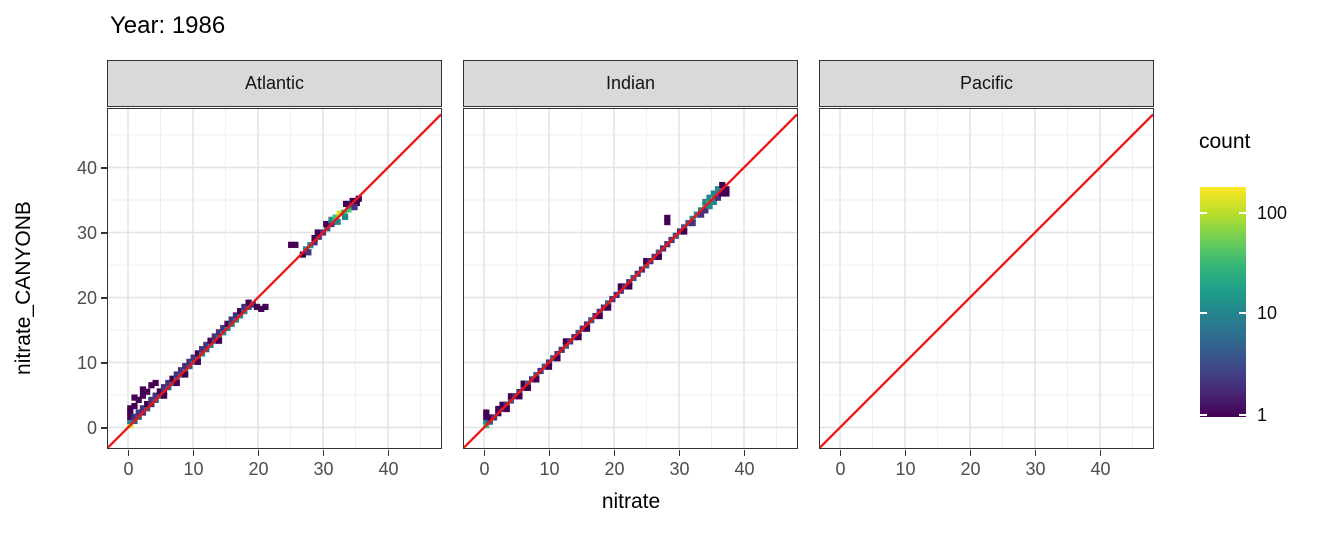 This screenshot has height=537, width=1344. Describe the element at coordinates (679, 469) in the screenshot. I see `x-tick-label: 30` at that location.